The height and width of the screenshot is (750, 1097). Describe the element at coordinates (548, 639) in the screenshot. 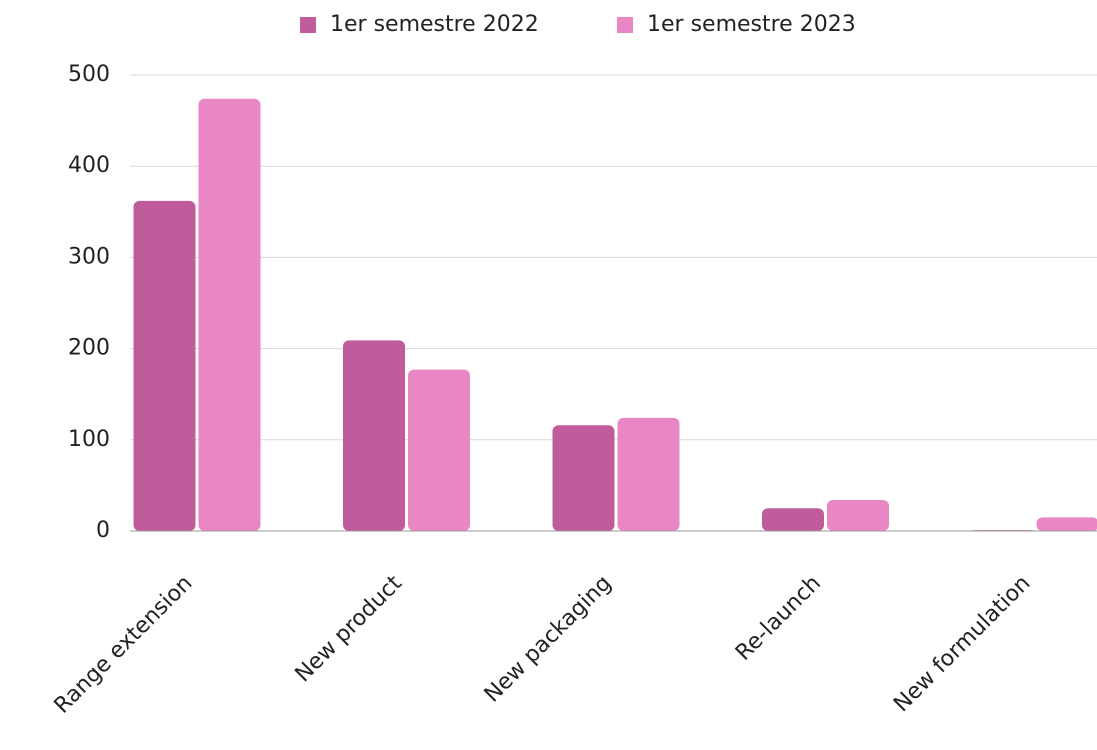

I see `x-tick-label: New packaging` at that location.